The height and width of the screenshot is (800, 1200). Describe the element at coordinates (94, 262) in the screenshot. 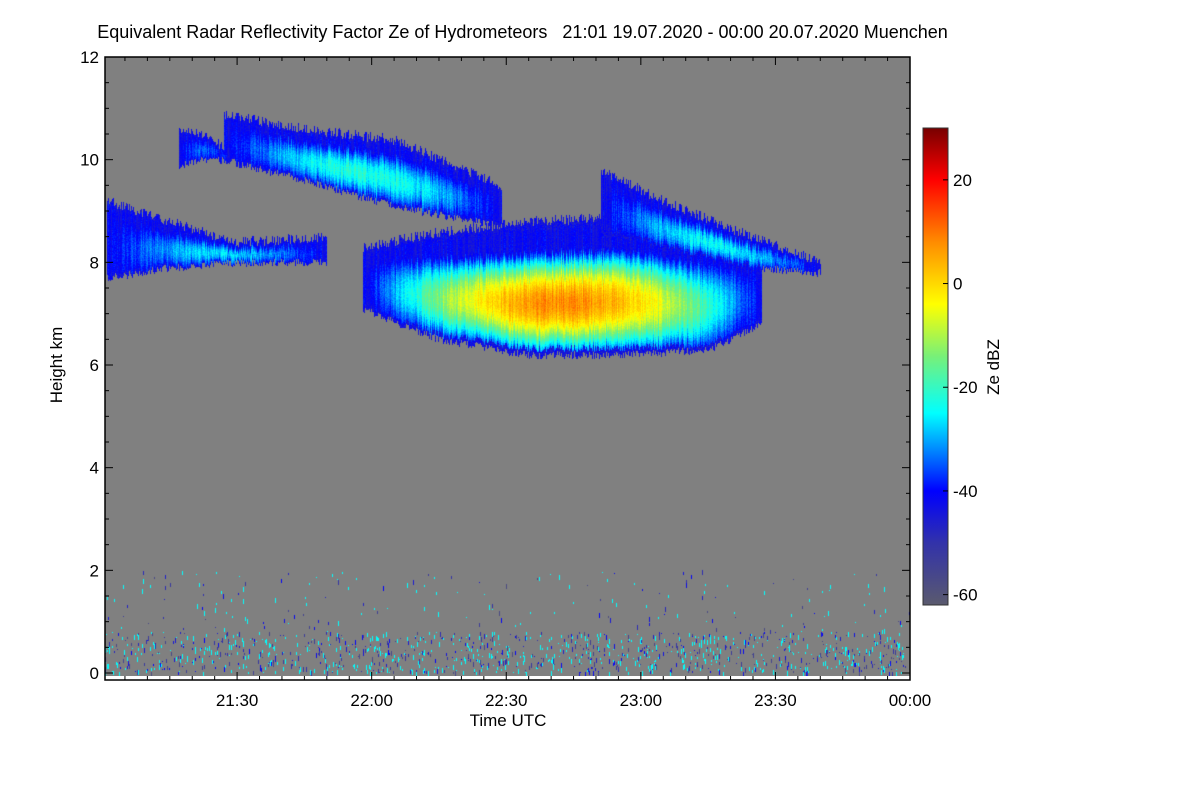

I see `y-tick-label: 8` at that location.